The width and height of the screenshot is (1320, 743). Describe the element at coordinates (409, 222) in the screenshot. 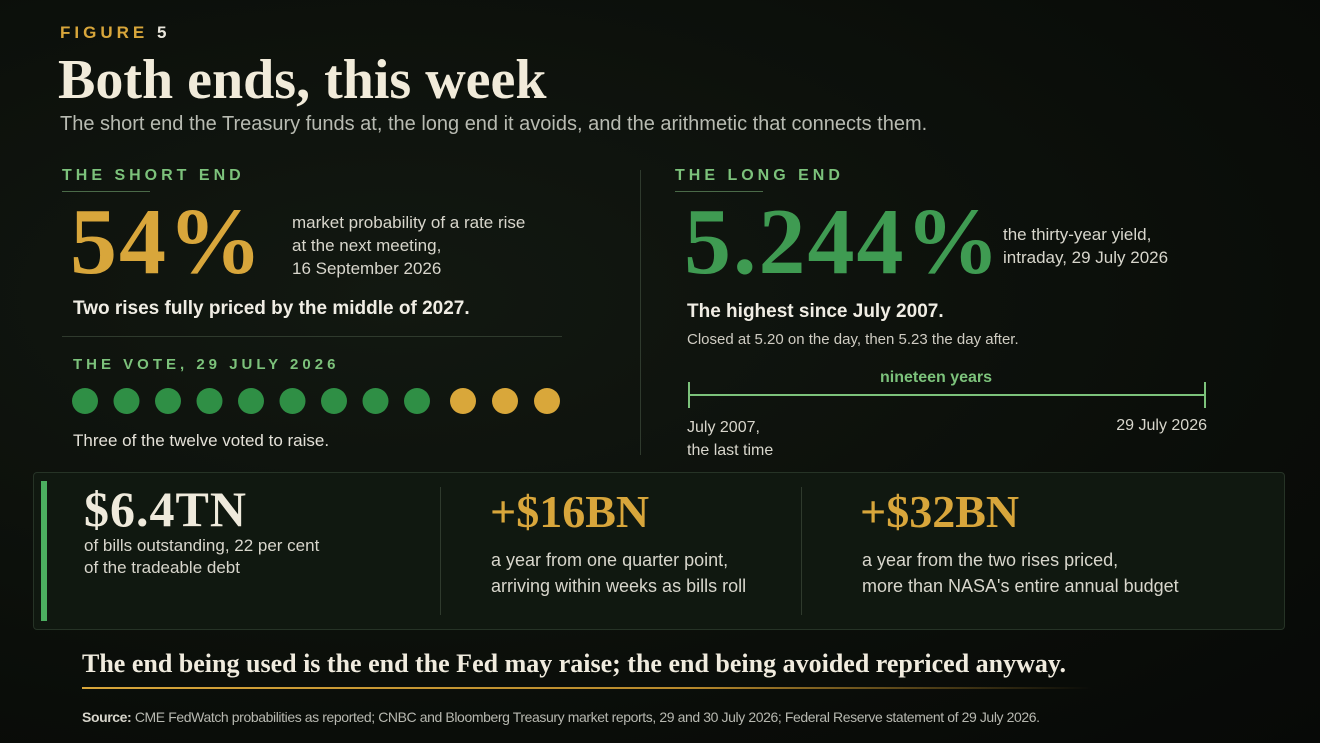

I see `note-line: market probability of a rate rise` at that location.